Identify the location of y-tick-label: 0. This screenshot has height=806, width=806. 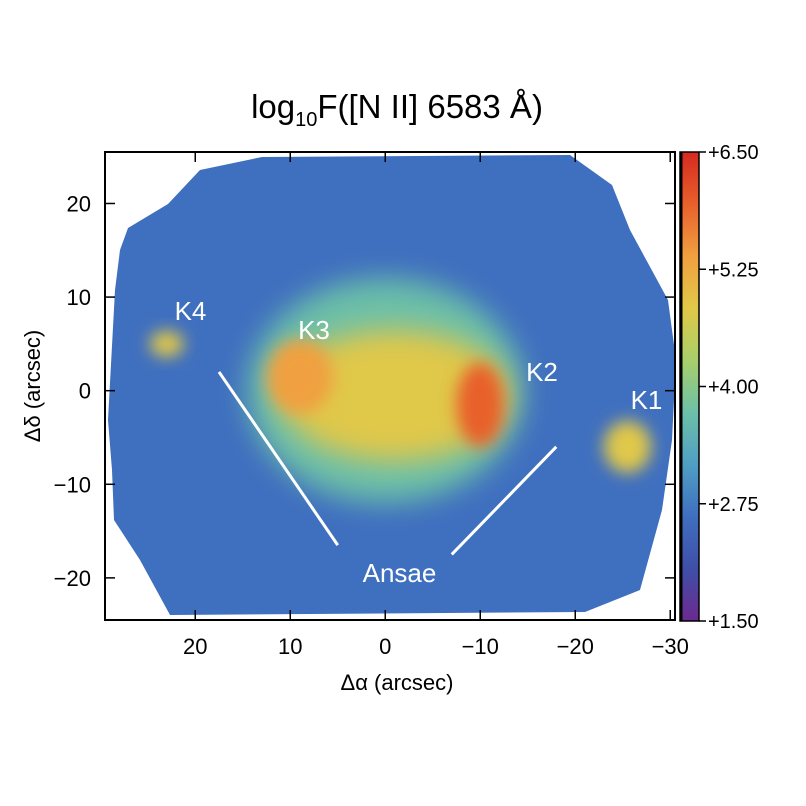
(85, 391).